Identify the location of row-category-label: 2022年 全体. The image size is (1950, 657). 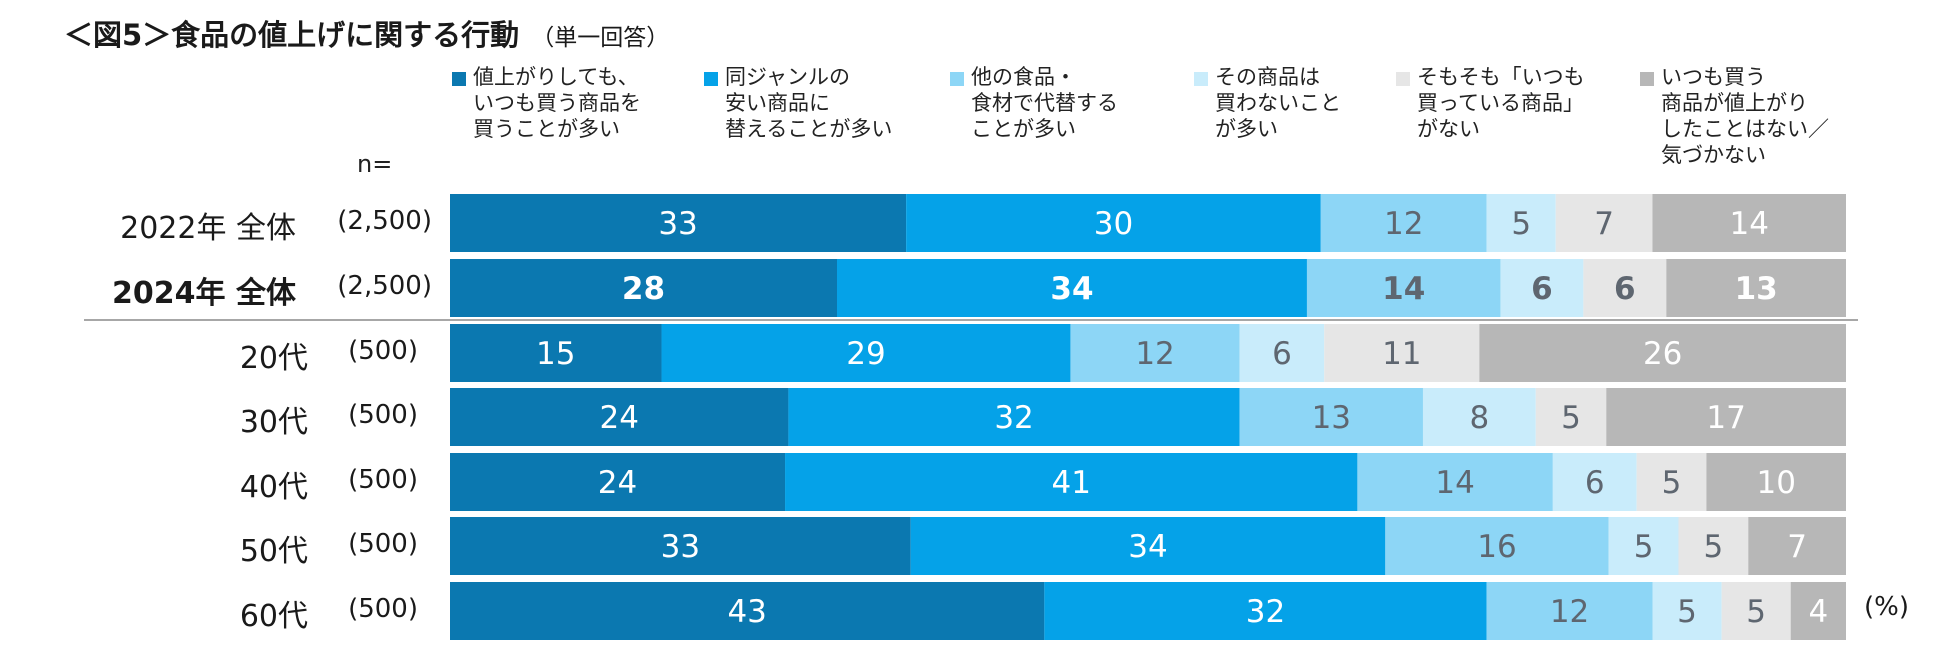
(208, 228).